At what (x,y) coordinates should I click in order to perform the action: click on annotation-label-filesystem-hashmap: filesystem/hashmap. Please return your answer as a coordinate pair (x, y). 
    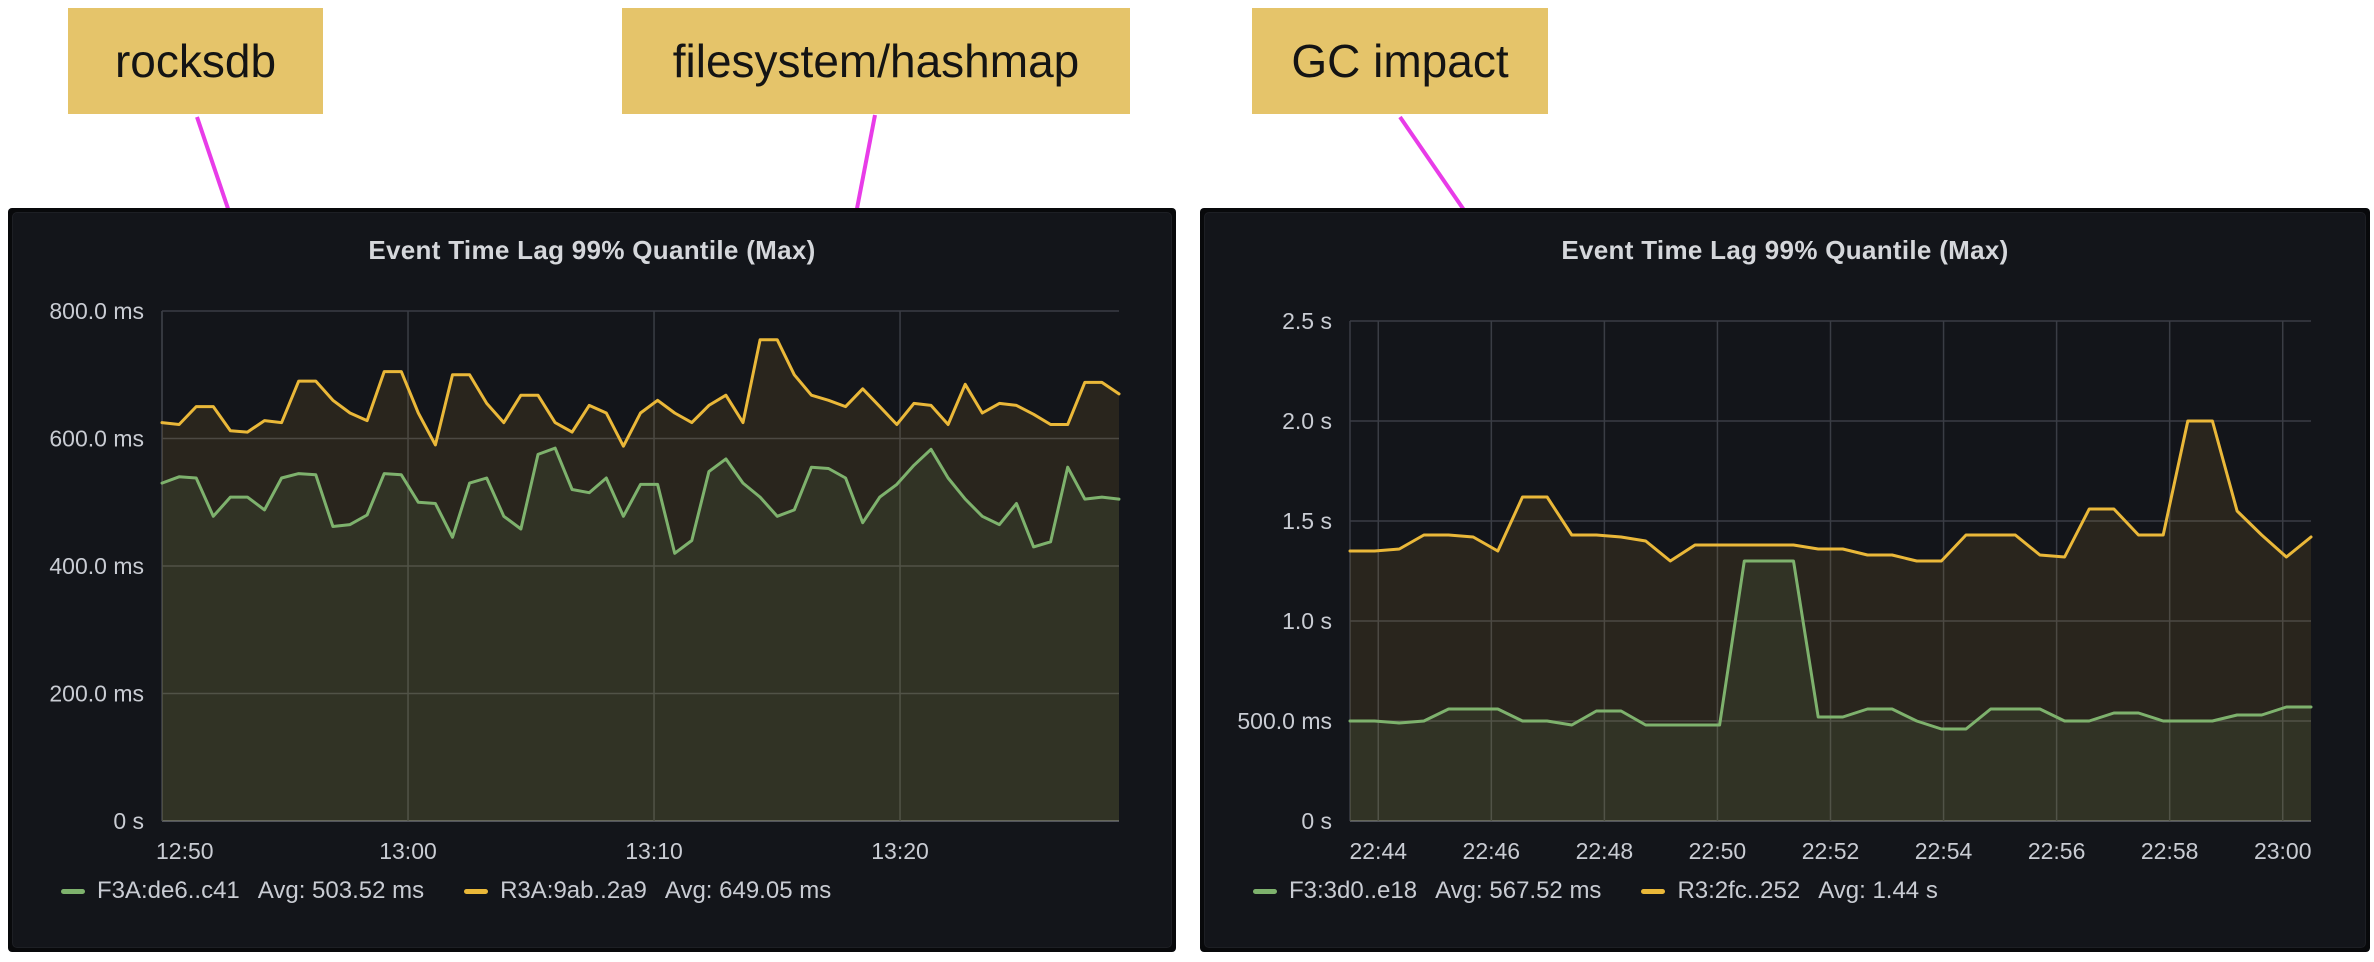
    Looking at the image, I should click on (876, 61).